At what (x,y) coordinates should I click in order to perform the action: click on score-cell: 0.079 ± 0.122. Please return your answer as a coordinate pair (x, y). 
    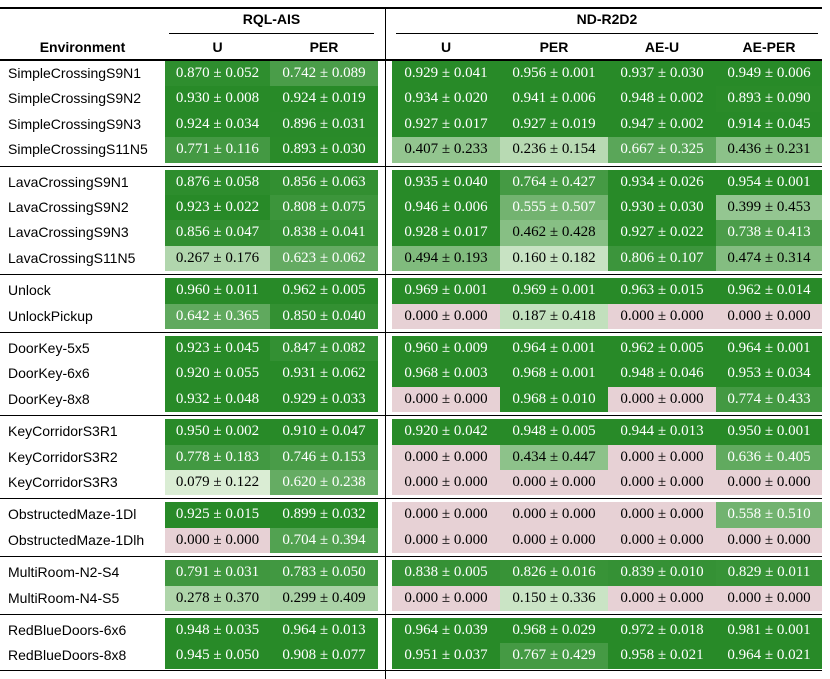
    Looking at the image, I should click on (217, 483).